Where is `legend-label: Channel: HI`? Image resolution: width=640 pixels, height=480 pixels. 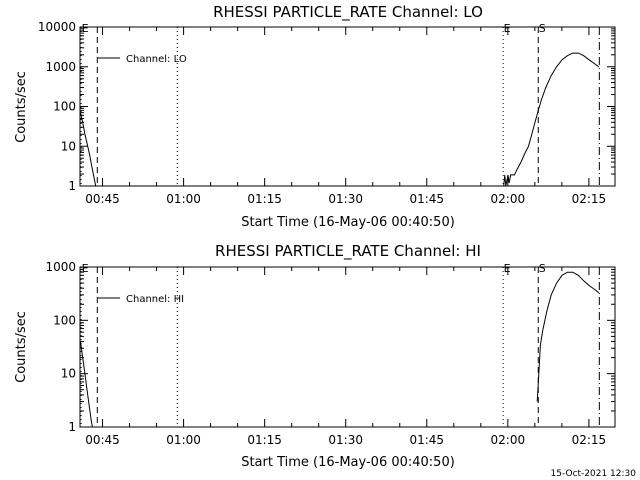 legend-label: Channel: HI is located at coordinates (155, 299).